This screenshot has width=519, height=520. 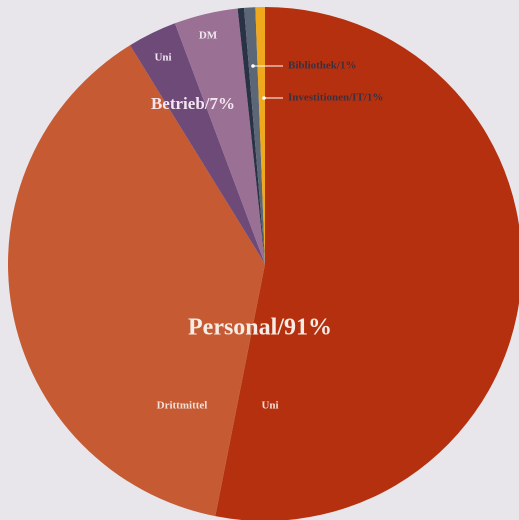 What do you see at coordinates (322, 66) in the screenshot?
I see `group-label: Bibliothek/1%` at bounding box center [322, 66].